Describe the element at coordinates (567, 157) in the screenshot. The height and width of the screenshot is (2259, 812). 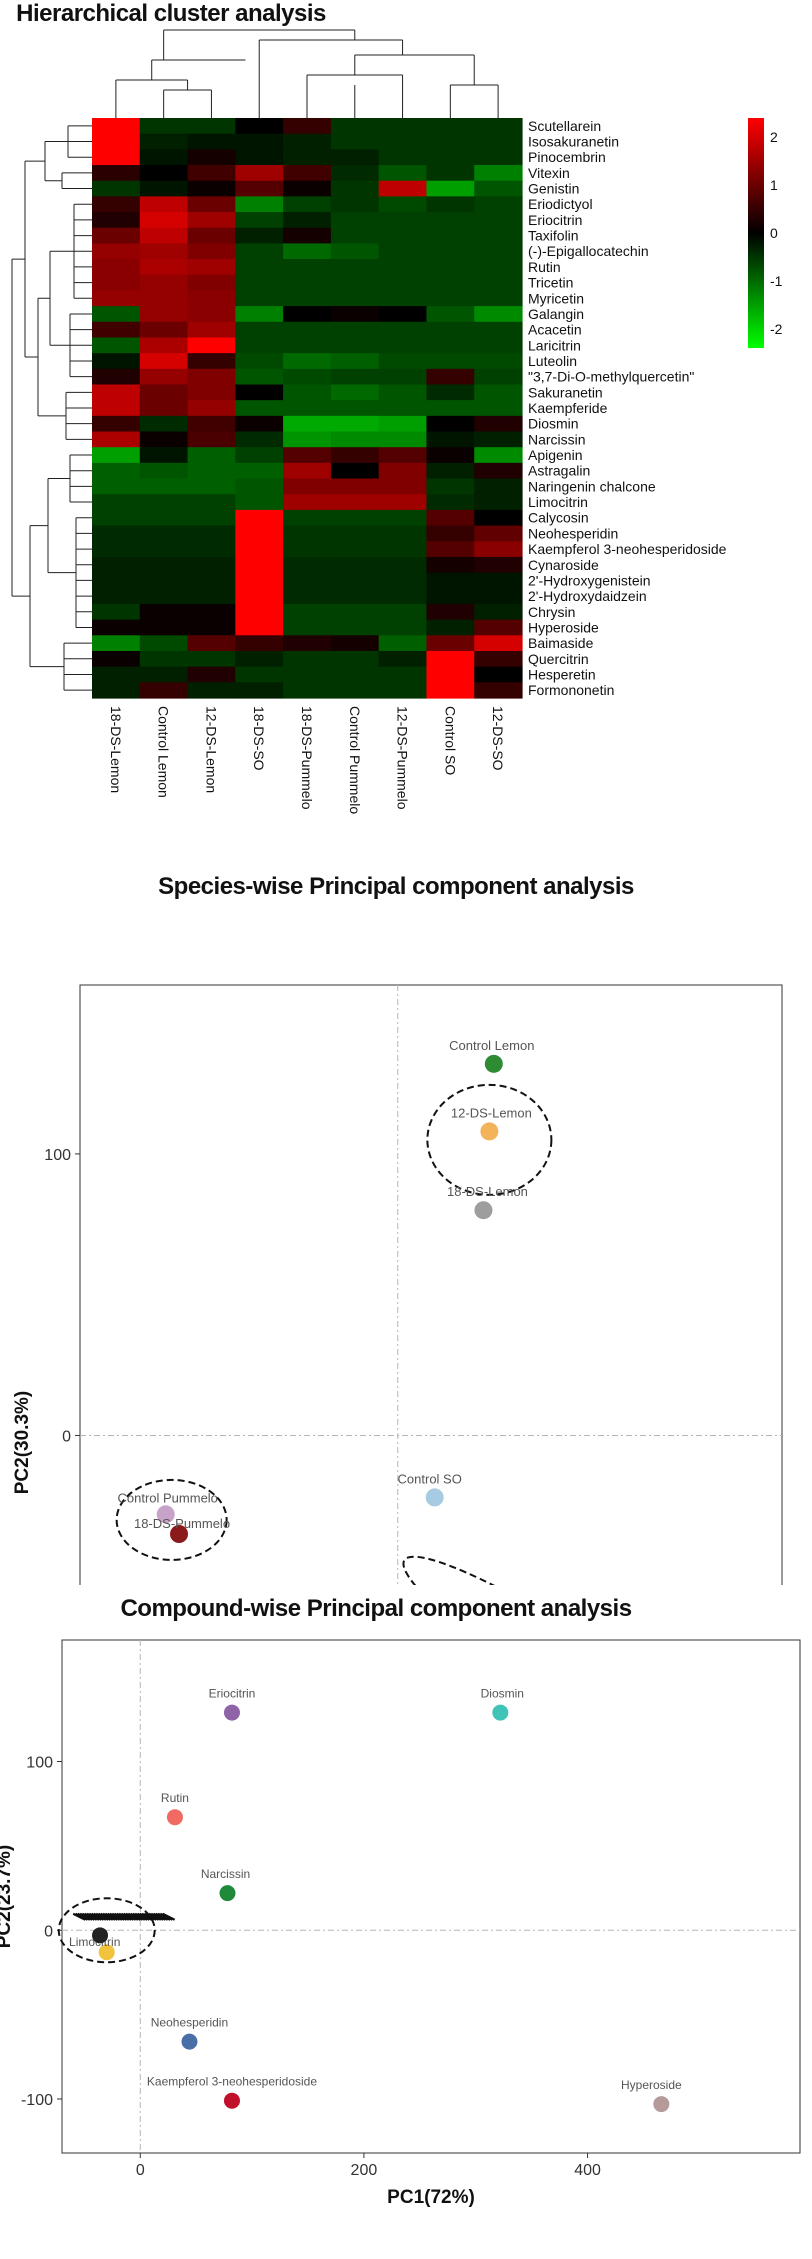
I see `heatmap-row-label: Pinocembrin` at that location.